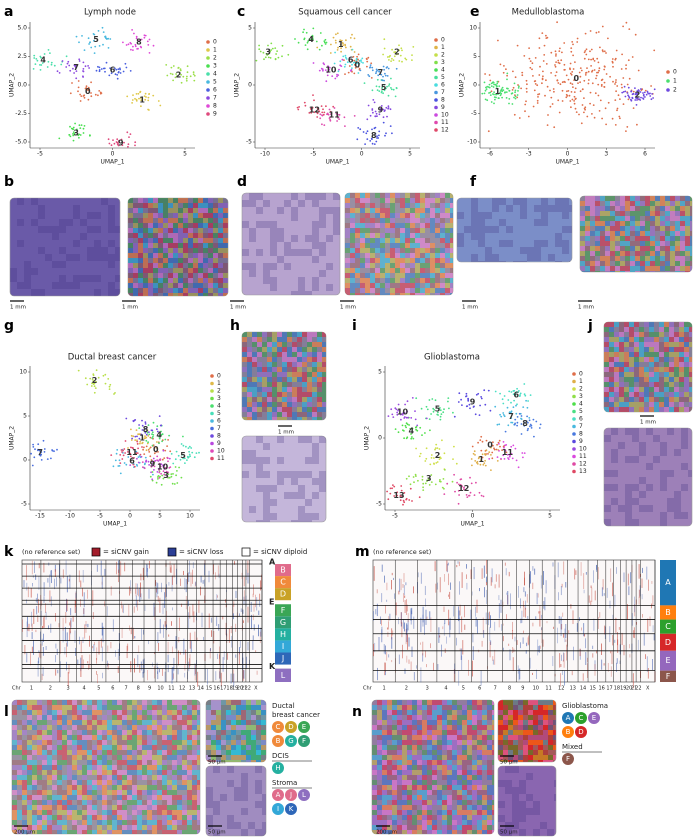  I want to click on tissue-image, so click(648, 367).